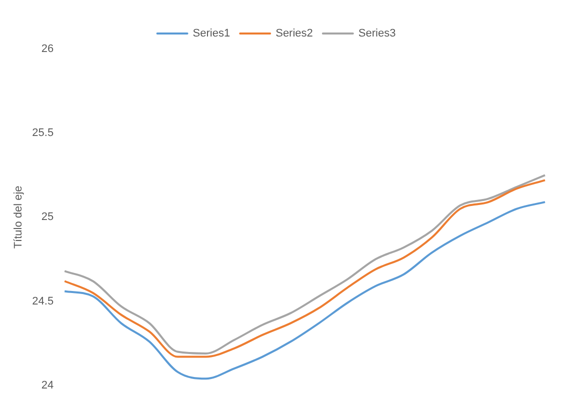  I want to click on y-tick-label: 26, so click(47, 49).